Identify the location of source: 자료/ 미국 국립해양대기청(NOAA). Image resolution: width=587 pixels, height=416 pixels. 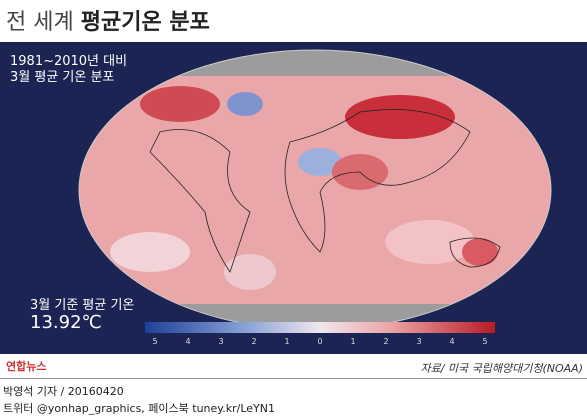
(501, 368).